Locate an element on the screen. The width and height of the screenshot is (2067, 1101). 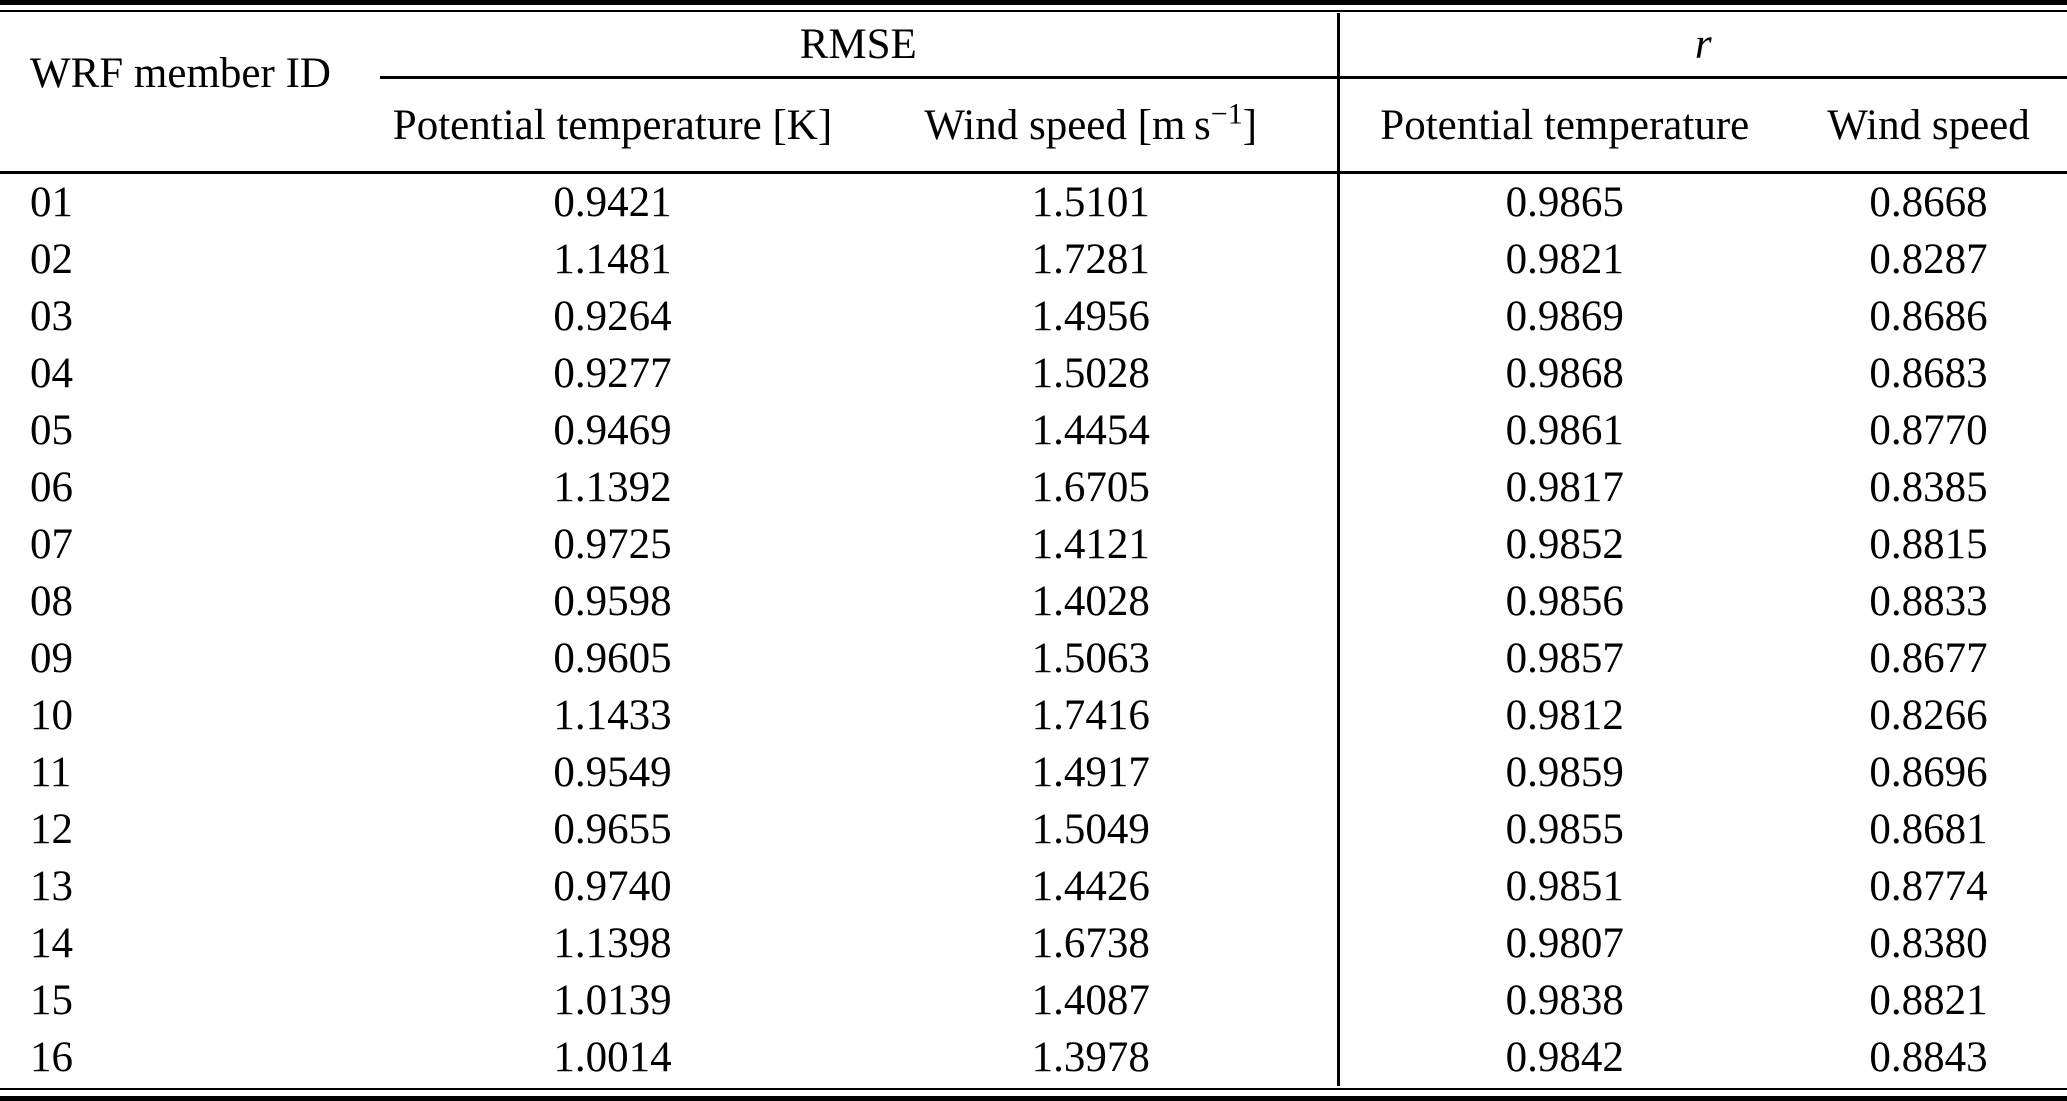
cell-rmse-potential-temperature: 1.1392 is located at coordinates (612, 487).